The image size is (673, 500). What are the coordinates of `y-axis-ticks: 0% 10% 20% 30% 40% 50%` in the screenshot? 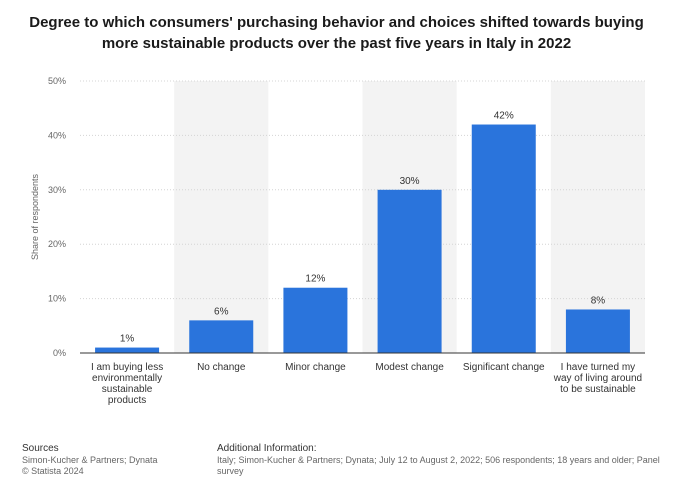 It's located at (57, 217).